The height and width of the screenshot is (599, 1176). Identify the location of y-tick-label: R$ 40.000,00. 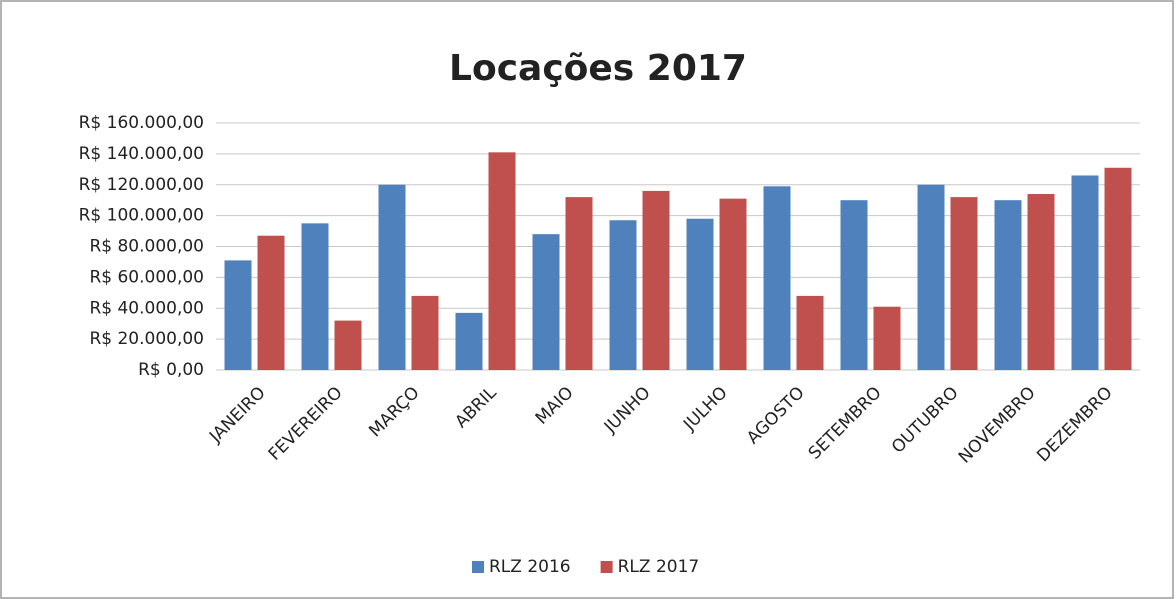
(146, 308).